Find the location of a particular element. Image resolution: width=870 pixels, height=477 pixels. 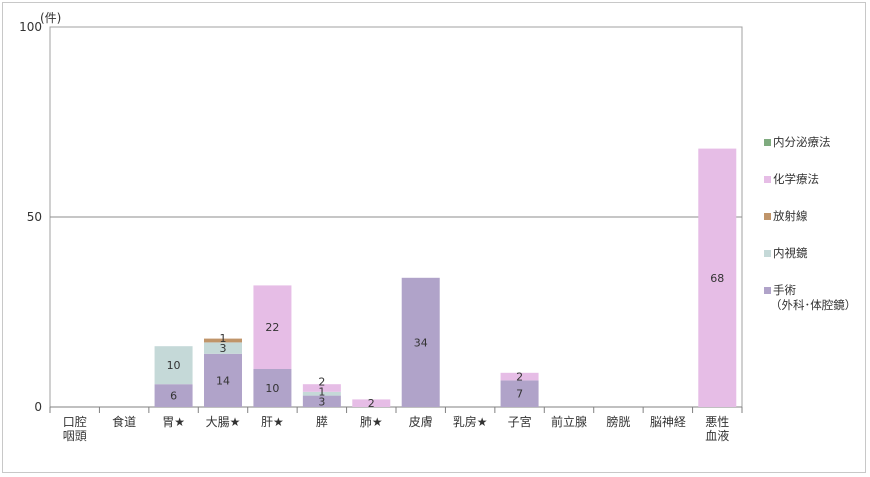

y-tick-label: 100 is located at coordinates (30, 27).